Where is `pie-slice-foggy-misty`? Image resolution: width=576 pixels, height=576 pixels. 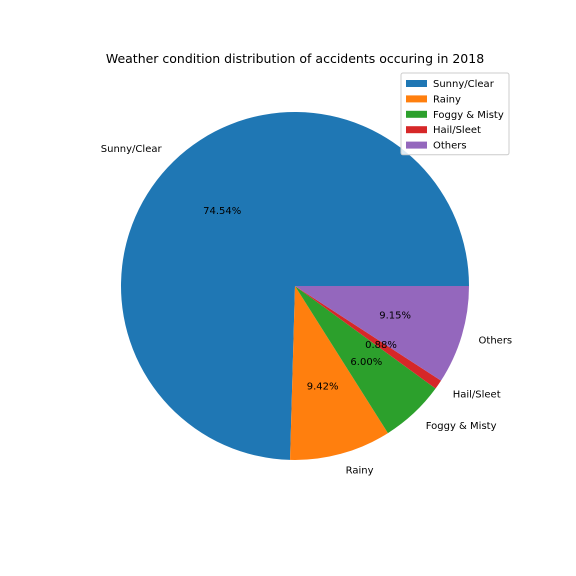 pie-slice-foggy-misty is located at coordinates (365, 360).